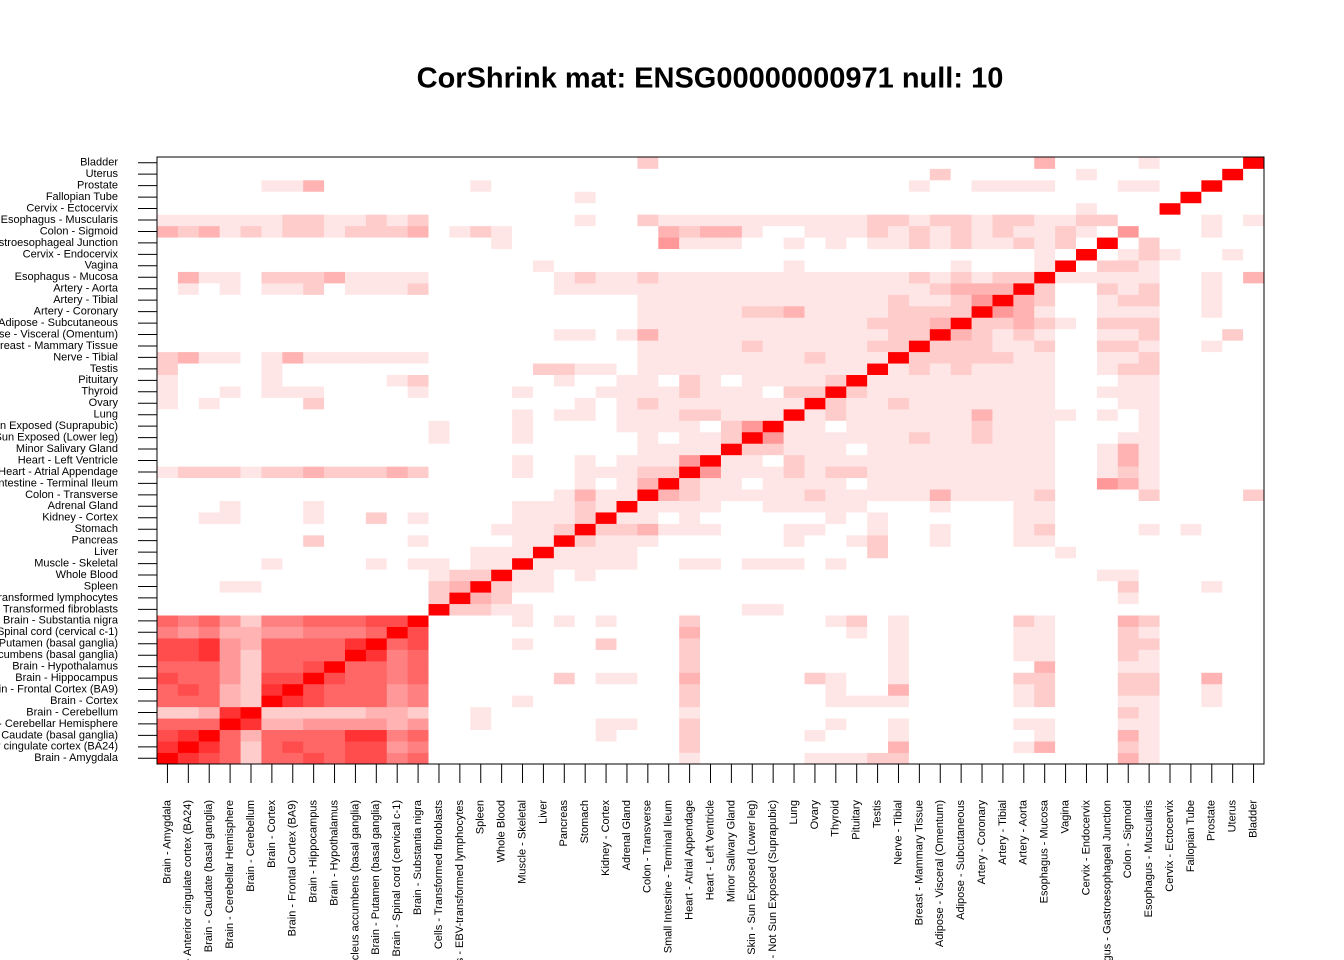  Describe the element at coordinates (71, 495) in the screenshot. I see `y-tick-label: Colon - Transverse` at that location.